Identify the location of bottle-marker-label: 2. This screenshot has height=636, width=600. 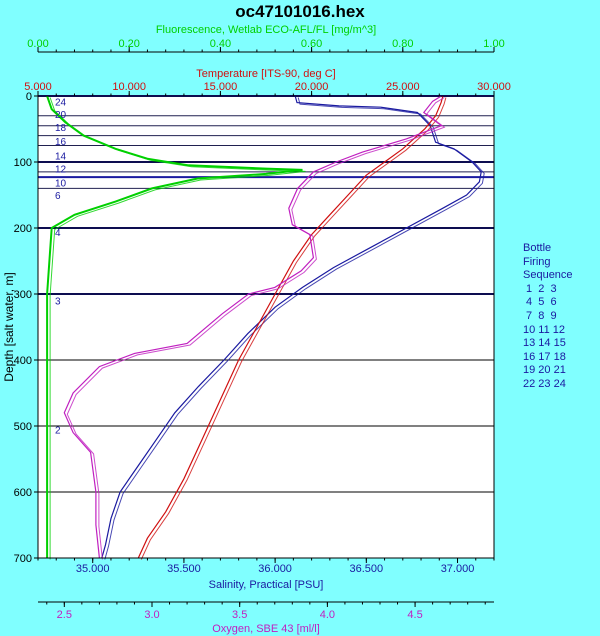
(58, 430).